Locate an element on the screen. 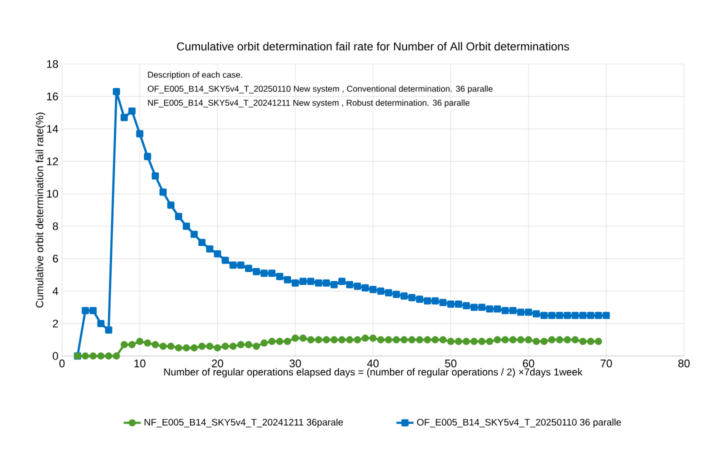 The image size is (704, 464). legend-label: OF_E005_B14_SKY5v4_T_20250110 36 paralle is located at coordinates (519, 423).